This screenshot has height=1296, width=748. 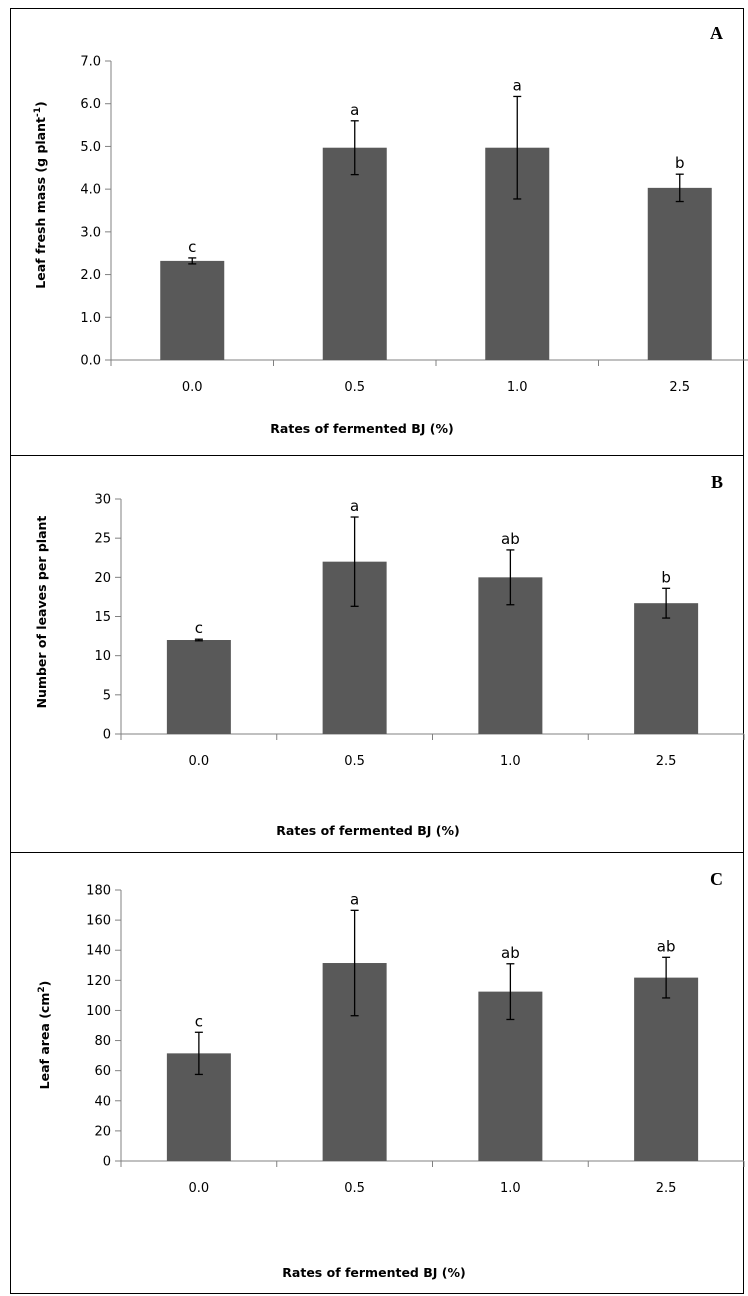 I want to click on y-tick-label: 80, so click(x=102, y=1041).